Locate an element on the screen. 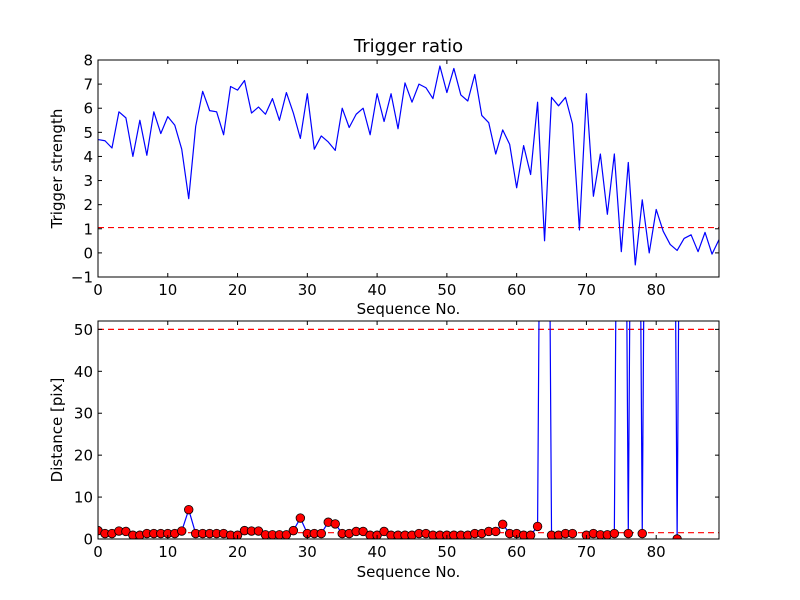 This screenshot has height=600, width=800. y-tick-label: 30 is located at coordinates (83, 414).